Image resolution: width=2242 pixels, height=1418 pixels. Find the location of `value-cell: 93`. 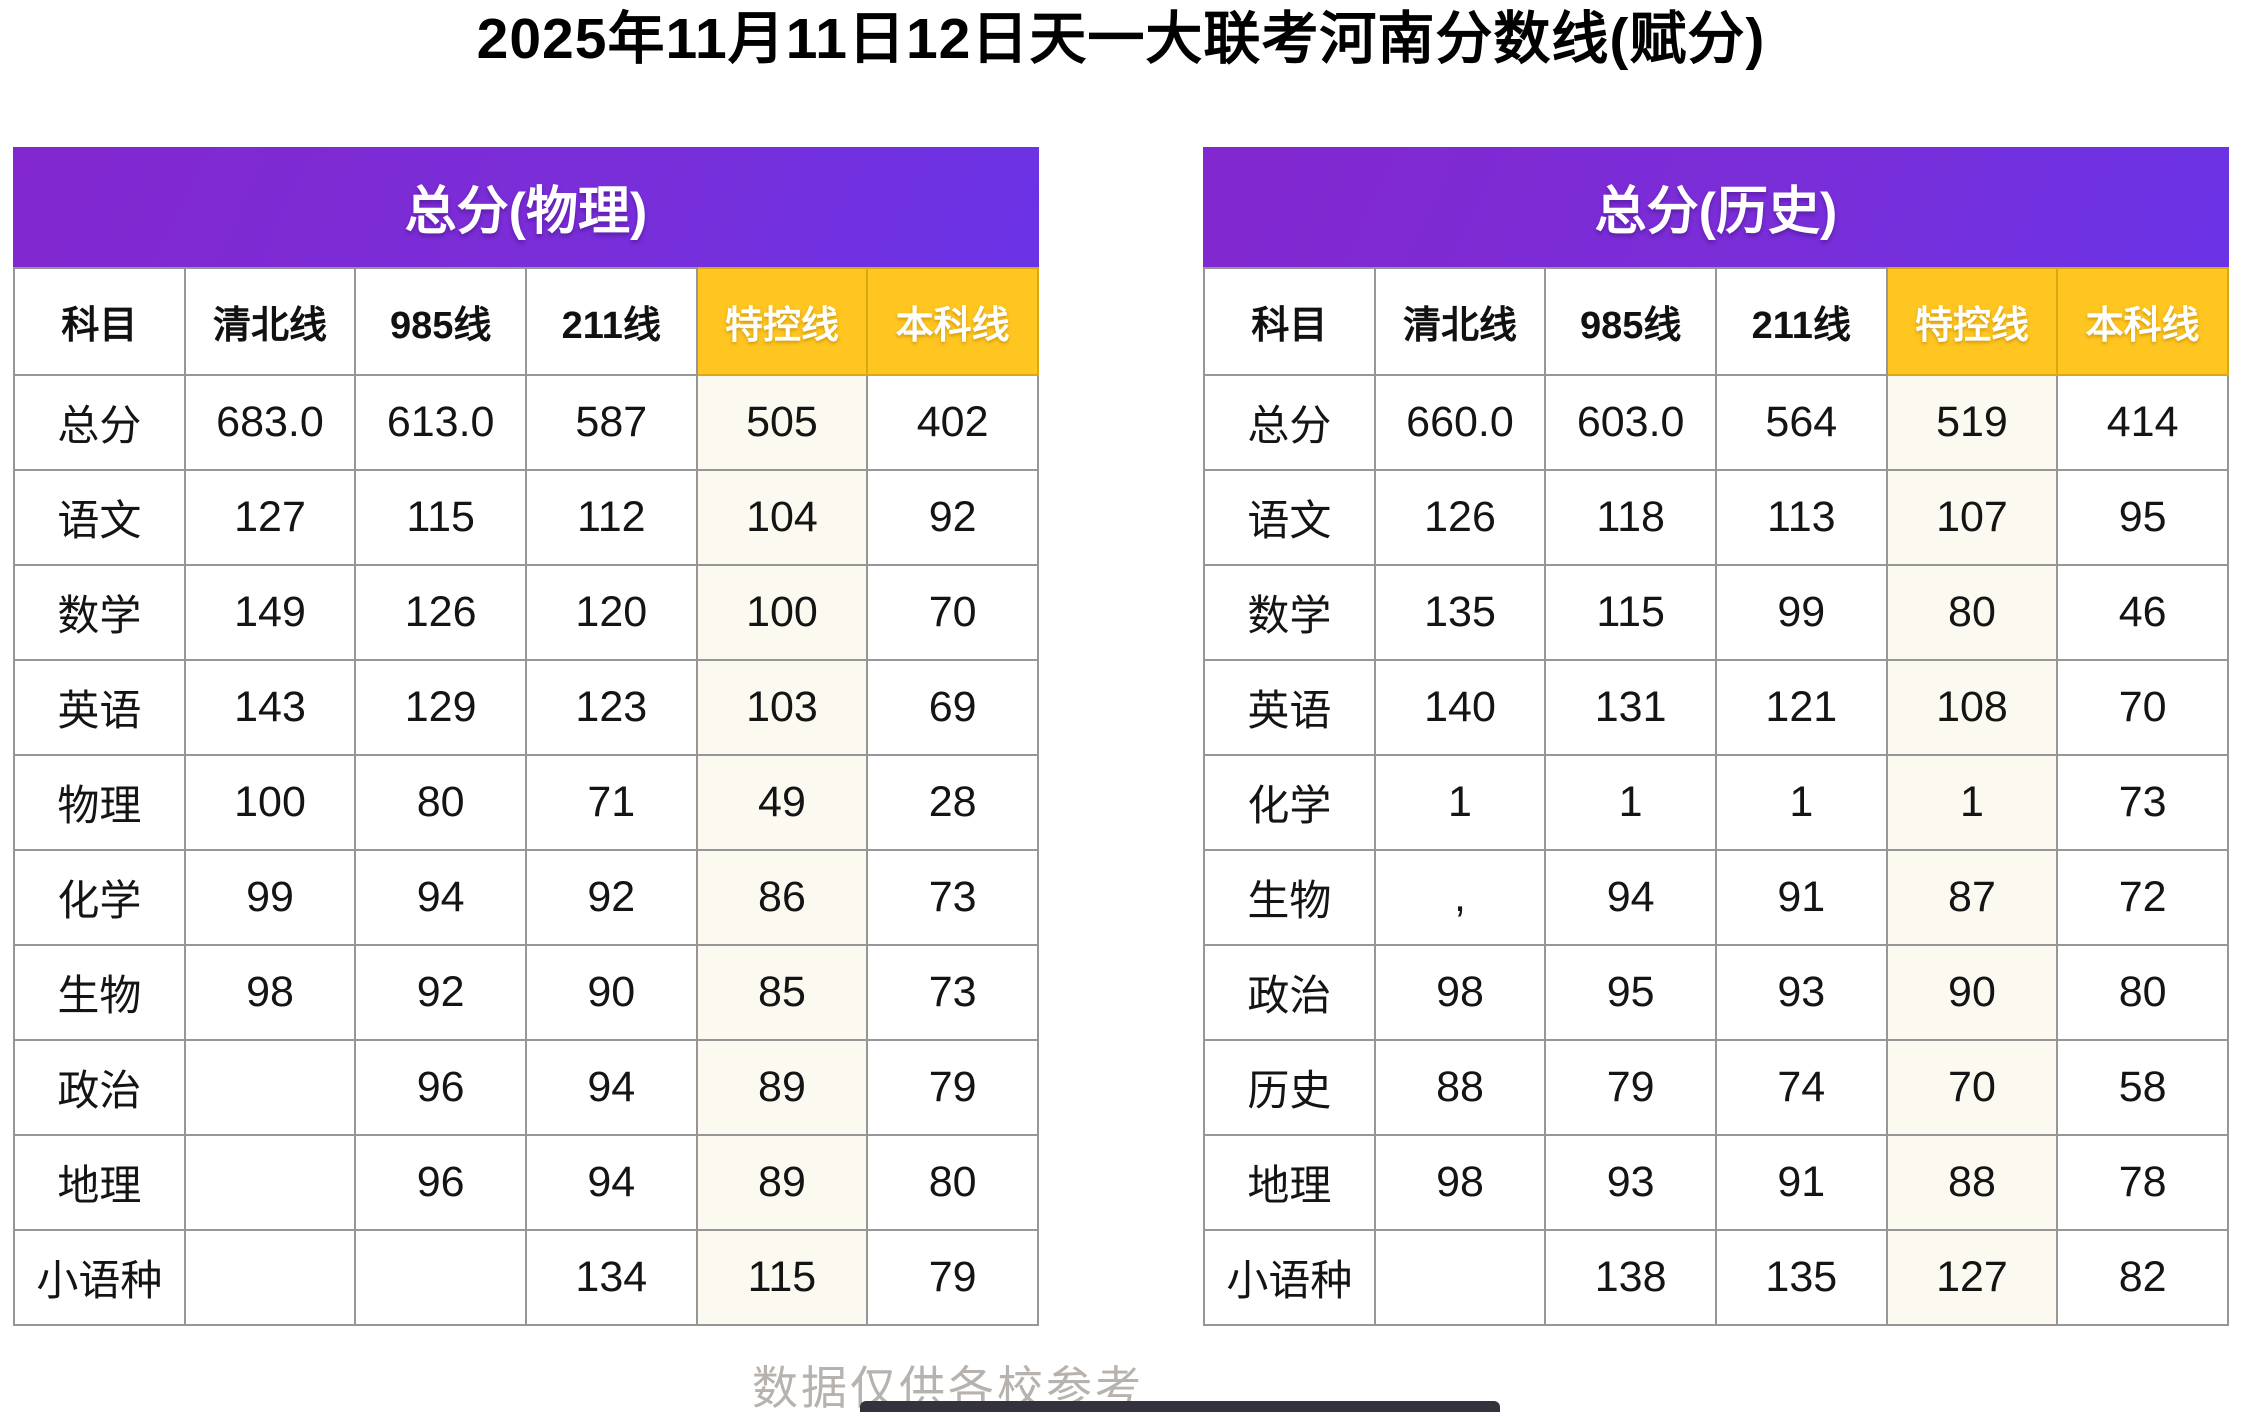

value-cell: 93 is located at coordinates (1801, 992).